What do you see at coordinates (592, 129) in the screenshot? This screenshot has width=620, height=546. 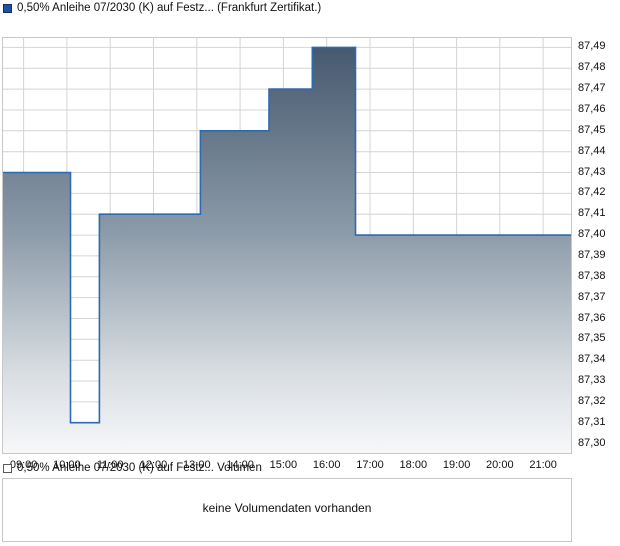 I see `y-axis-tick: 87,45` at bounding box center [592, 129].